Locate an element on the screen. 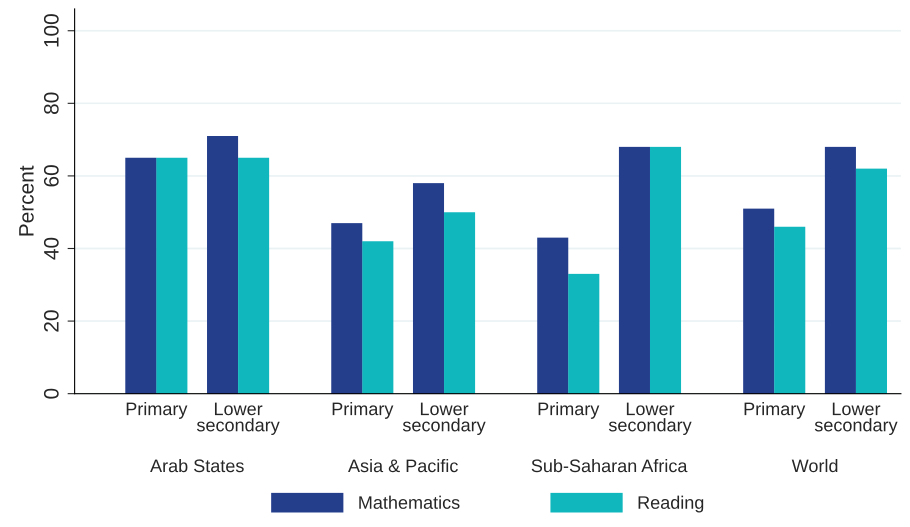 The width and height of the screenshot is (910, 527). y-axis-title: Percent is located at coordinates (26, 201).